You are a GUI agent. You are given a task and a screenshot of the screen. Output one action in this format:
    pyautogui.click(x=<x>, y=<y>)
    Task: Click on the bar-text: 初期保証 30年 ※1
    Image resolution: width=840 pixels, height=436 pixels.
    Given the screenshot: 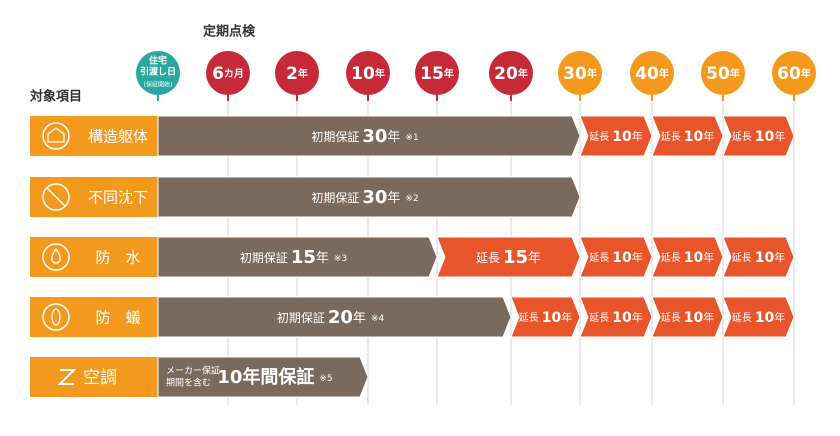 What is the action you would take?
    pyautogui.click(x=364, y=136)
    